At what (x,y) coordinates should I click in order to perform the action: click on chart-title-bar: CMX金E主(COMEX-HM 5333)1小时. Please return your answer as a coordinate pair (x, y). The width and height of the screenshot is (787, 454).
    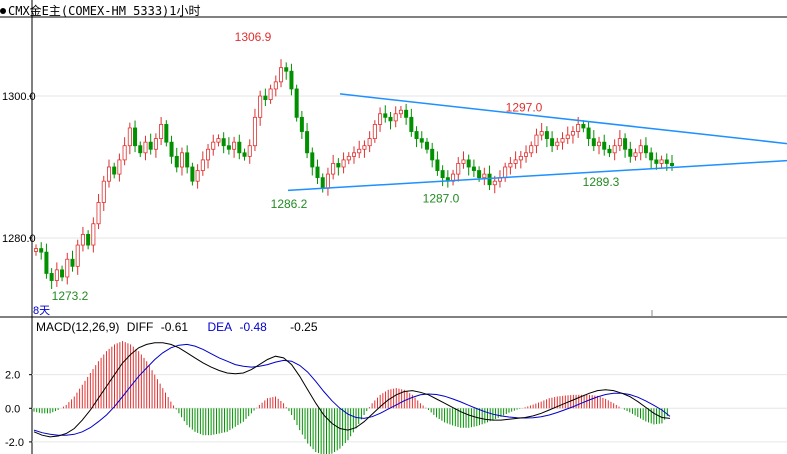
    Looking at the image, I should click on (100, 10).